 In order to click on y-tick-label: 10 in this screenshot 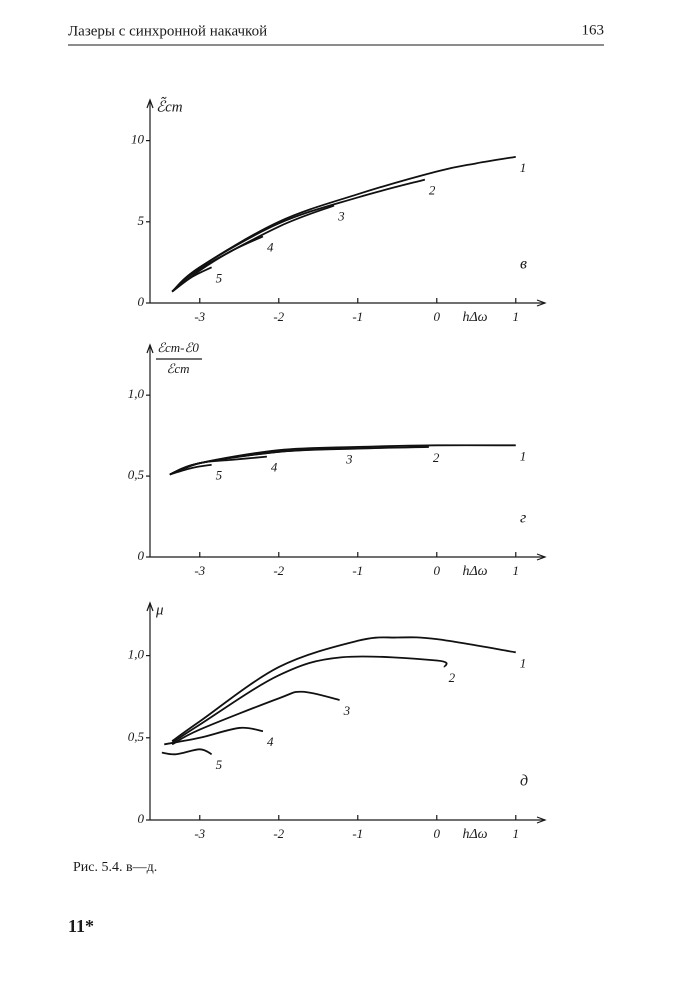, I will do `click(138, 139)`.